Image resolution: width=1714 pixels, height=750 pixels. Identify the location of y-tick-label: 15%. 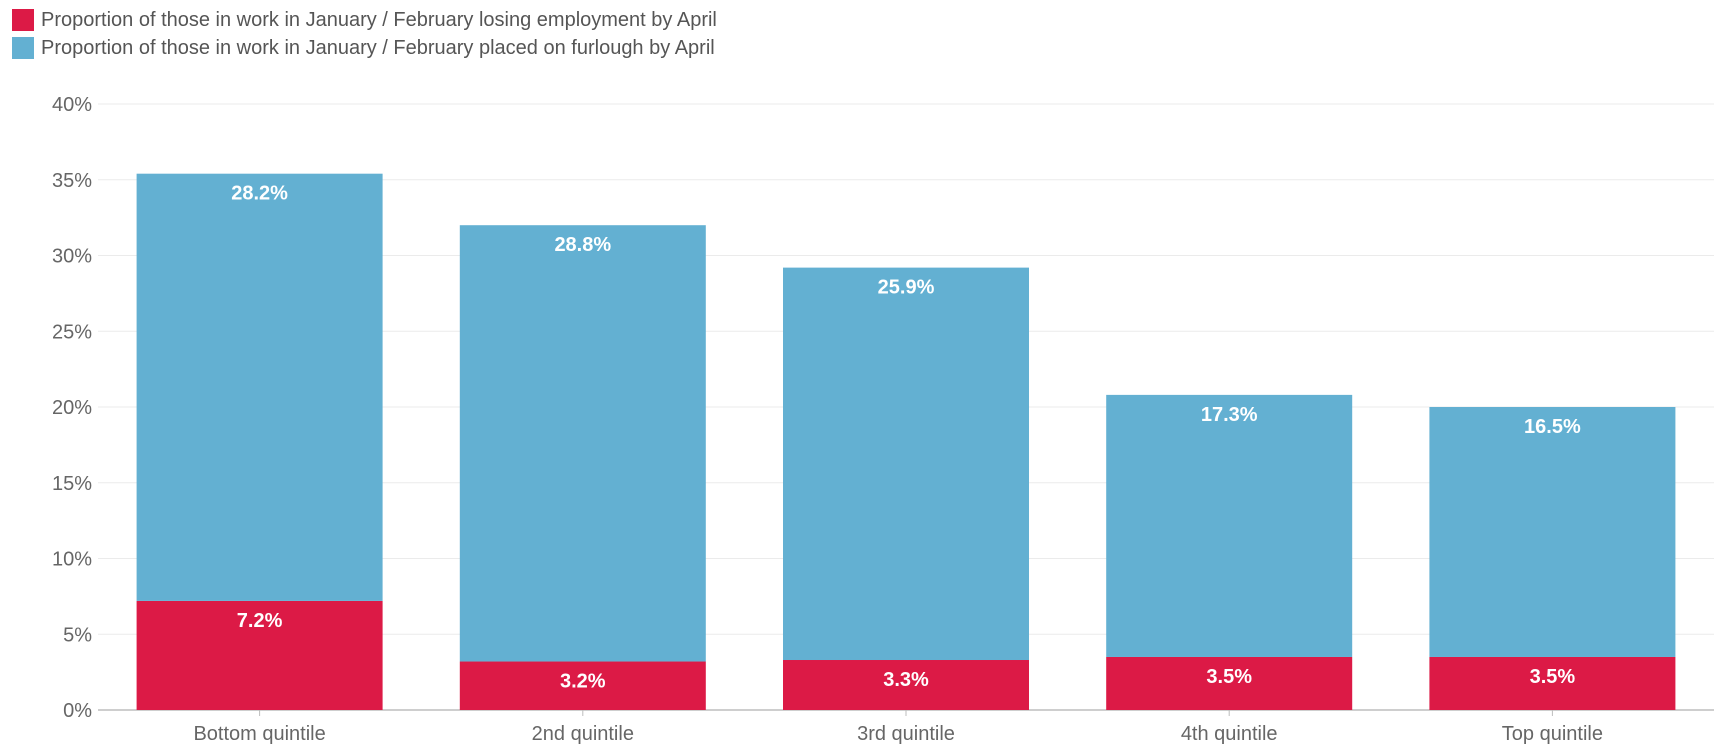
(72, 484).